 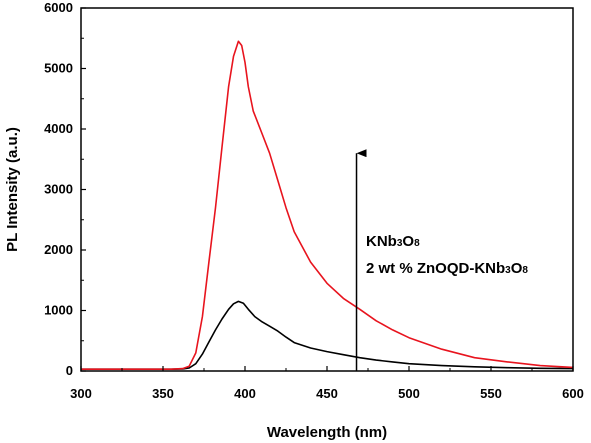 What do you see at coordinates (163, 393) in the screenshot?
I see `x-tick-label: 350` at bounding box center [163, 393].